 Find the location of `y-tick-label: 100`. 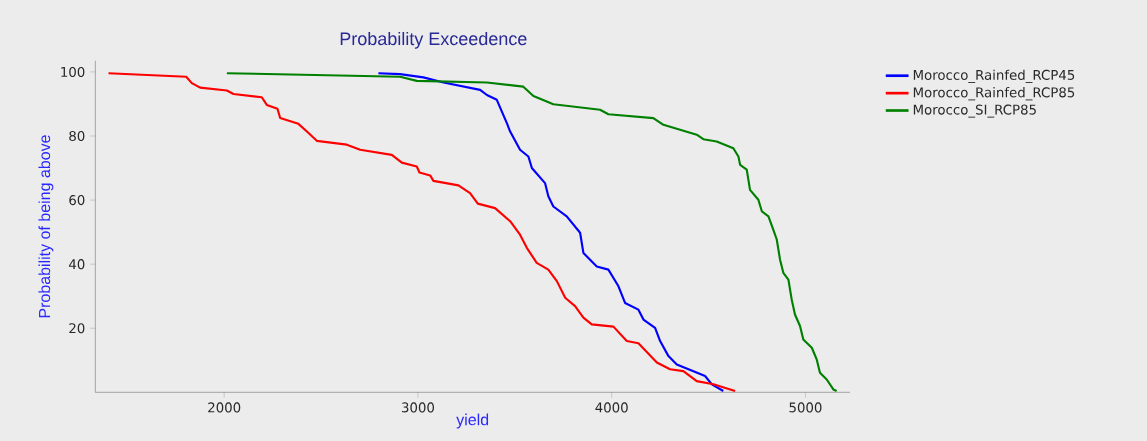

y-tick-label: 100 is located at coordinates (73, 71).